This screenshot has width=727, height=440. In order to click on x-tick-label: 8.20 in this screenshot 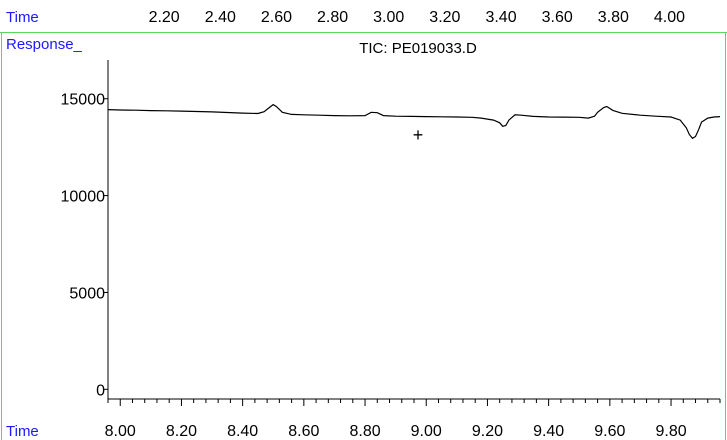, I will do `click(181, 431)`.